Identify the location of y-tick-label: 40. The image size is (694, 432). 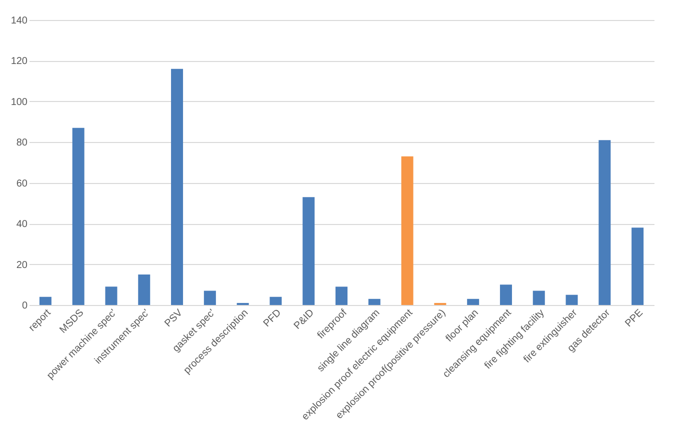
(22, 224).